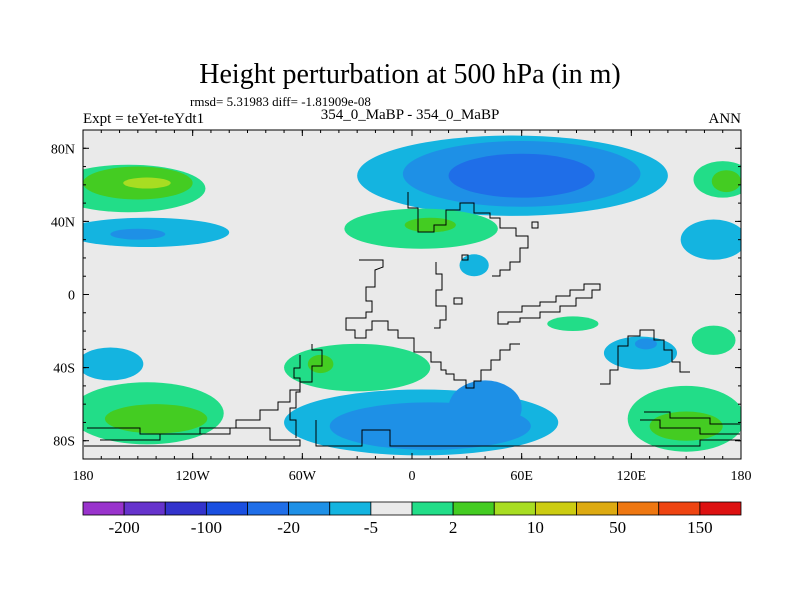 Image resolution: width=800 pixels, height=600 pixels. What do you see at coordinates (412, 476) in the screenshot?
I see `x-tick-label: 0` at bounding box center [412, 476].